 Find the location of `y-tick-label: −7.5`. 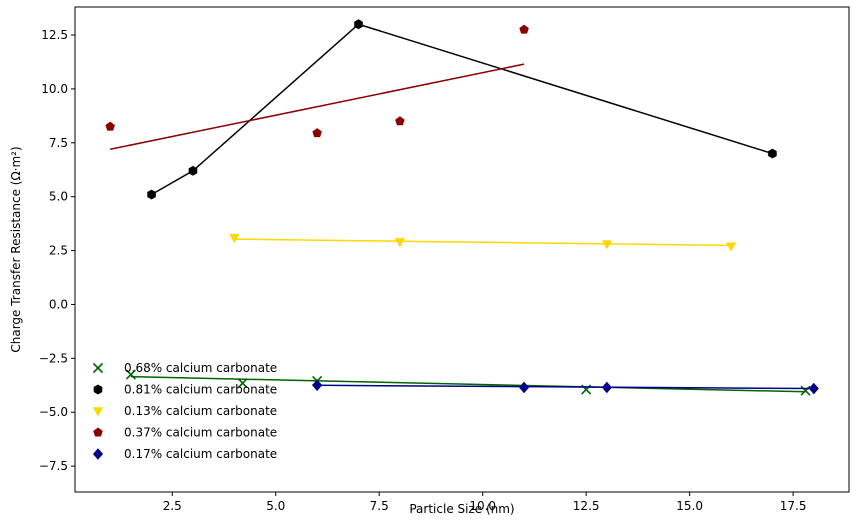

y-tick-label: −7.5 is located at coordinates (53, 466).